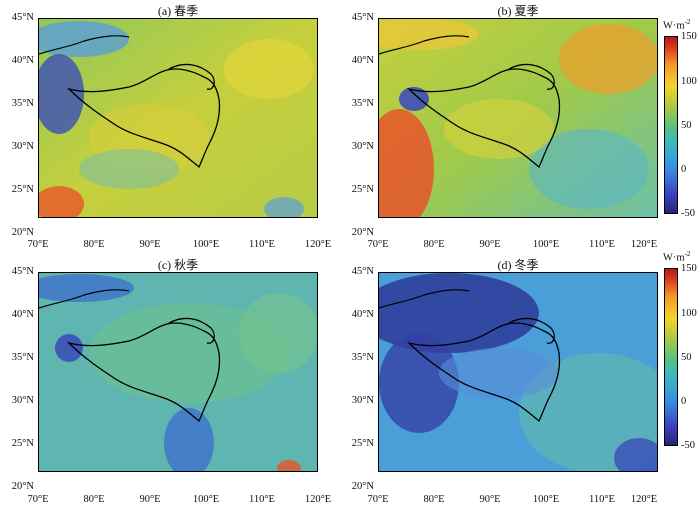 The image size is (700, 513). Describe the element at coordinates (483, 118) in the screenshot. I see `plateau-boundary-b` at that location.